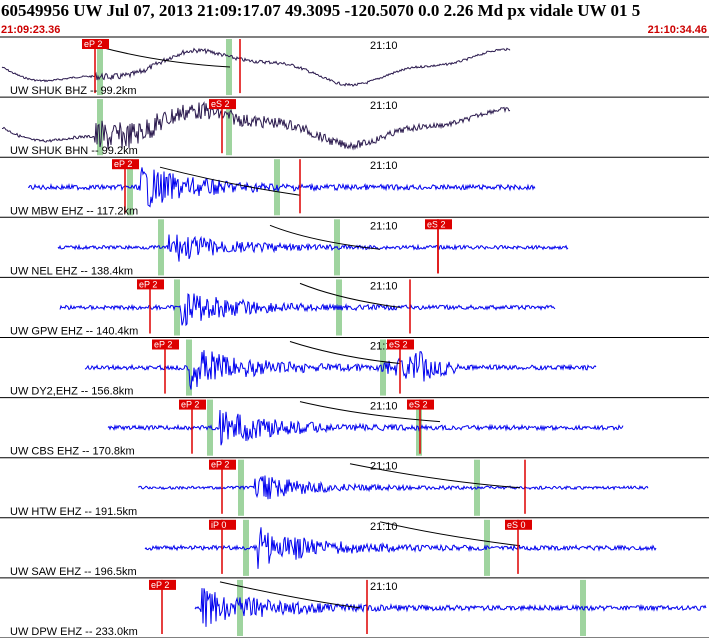 The image size is (709, 638). What do you see at coordinates (677, 30) in the screenshot?
I see `window-end-time: 21:10:34.46` at bounding box center [677, 30].